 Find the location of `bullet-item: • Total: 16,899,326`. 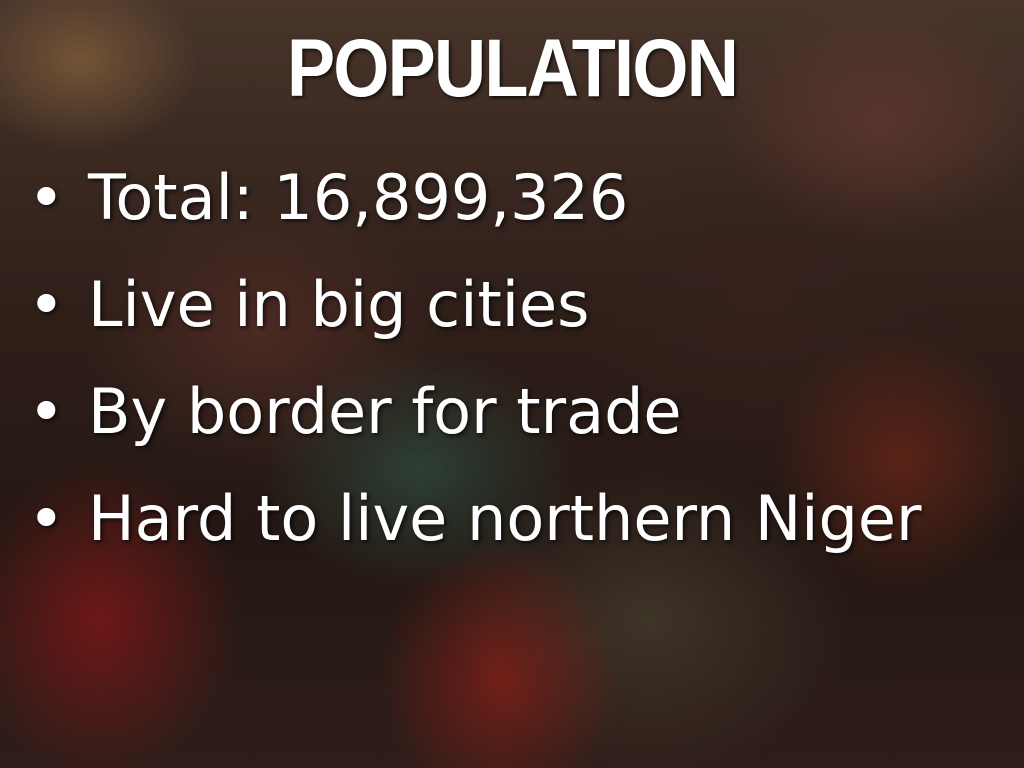

bullet-item: • Total: 16,899,326 is located at coordinates (475, 211).